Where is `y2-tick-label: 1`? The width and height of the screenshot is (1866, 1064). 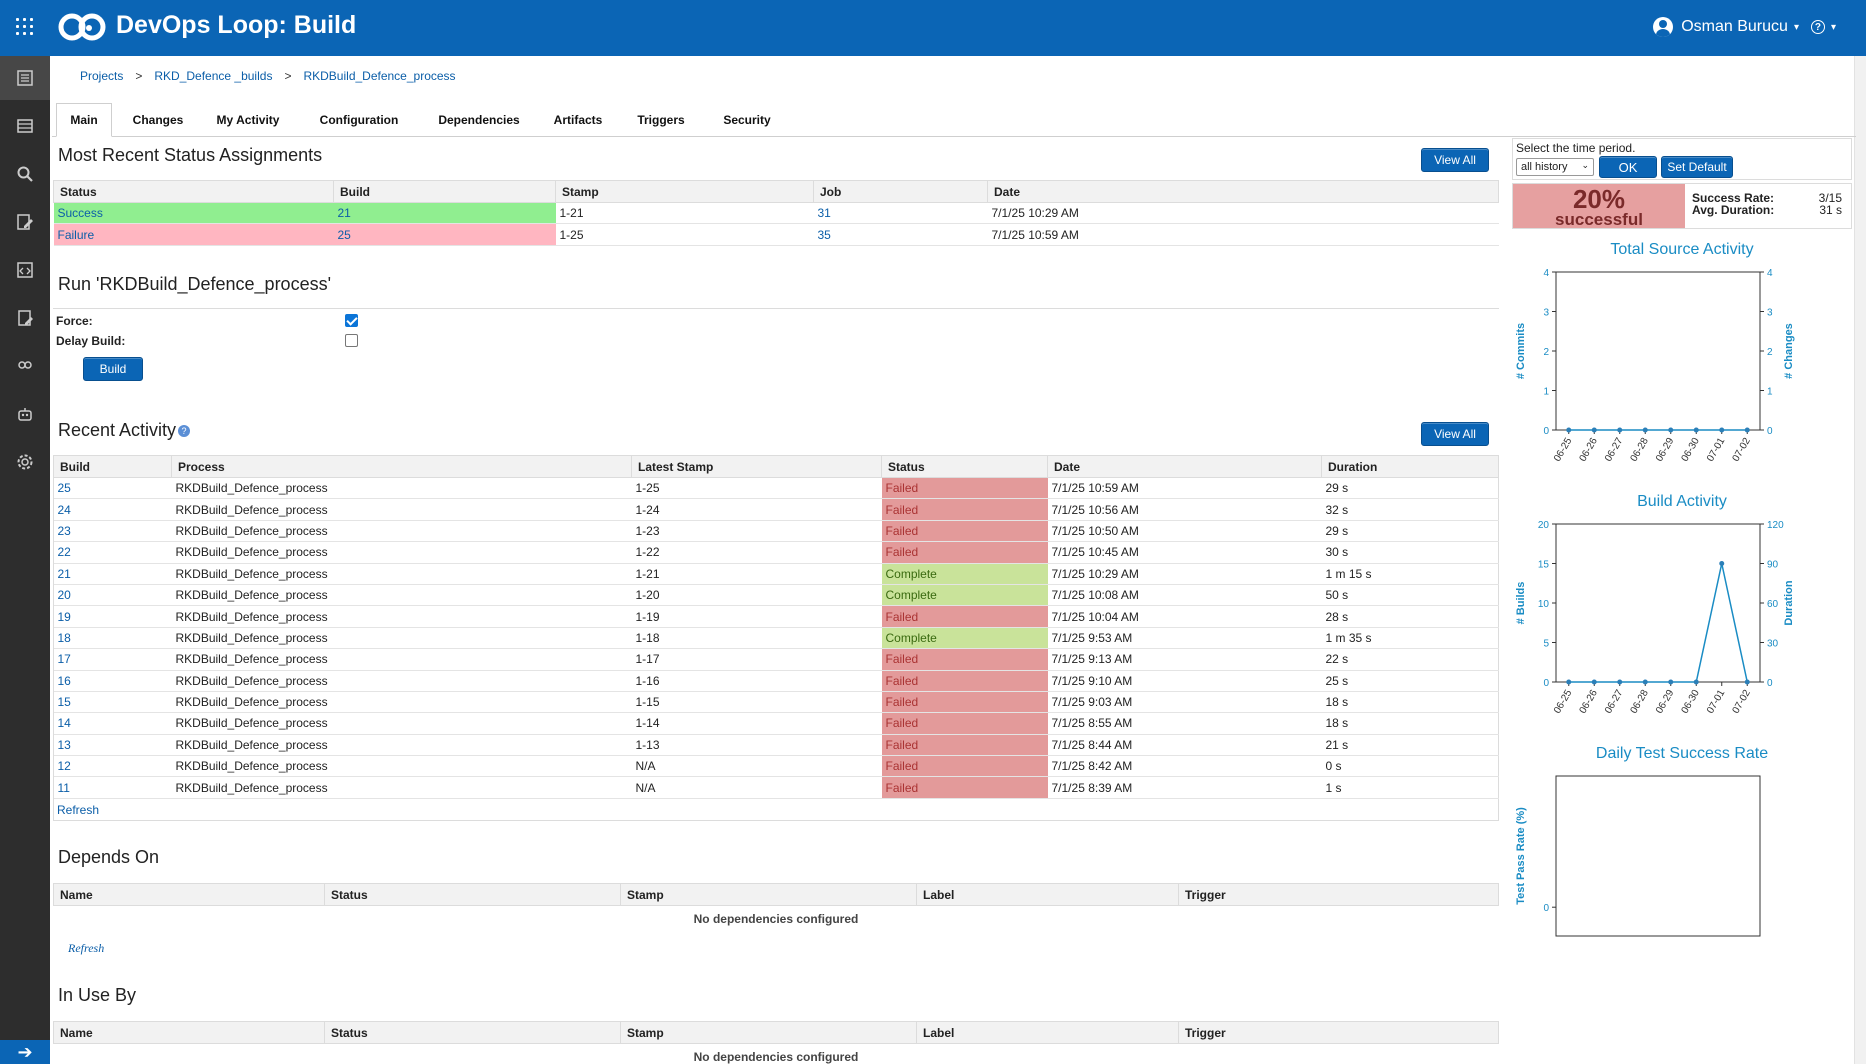 y2-tick-label: 1 is located at coordinates (1770, 392).